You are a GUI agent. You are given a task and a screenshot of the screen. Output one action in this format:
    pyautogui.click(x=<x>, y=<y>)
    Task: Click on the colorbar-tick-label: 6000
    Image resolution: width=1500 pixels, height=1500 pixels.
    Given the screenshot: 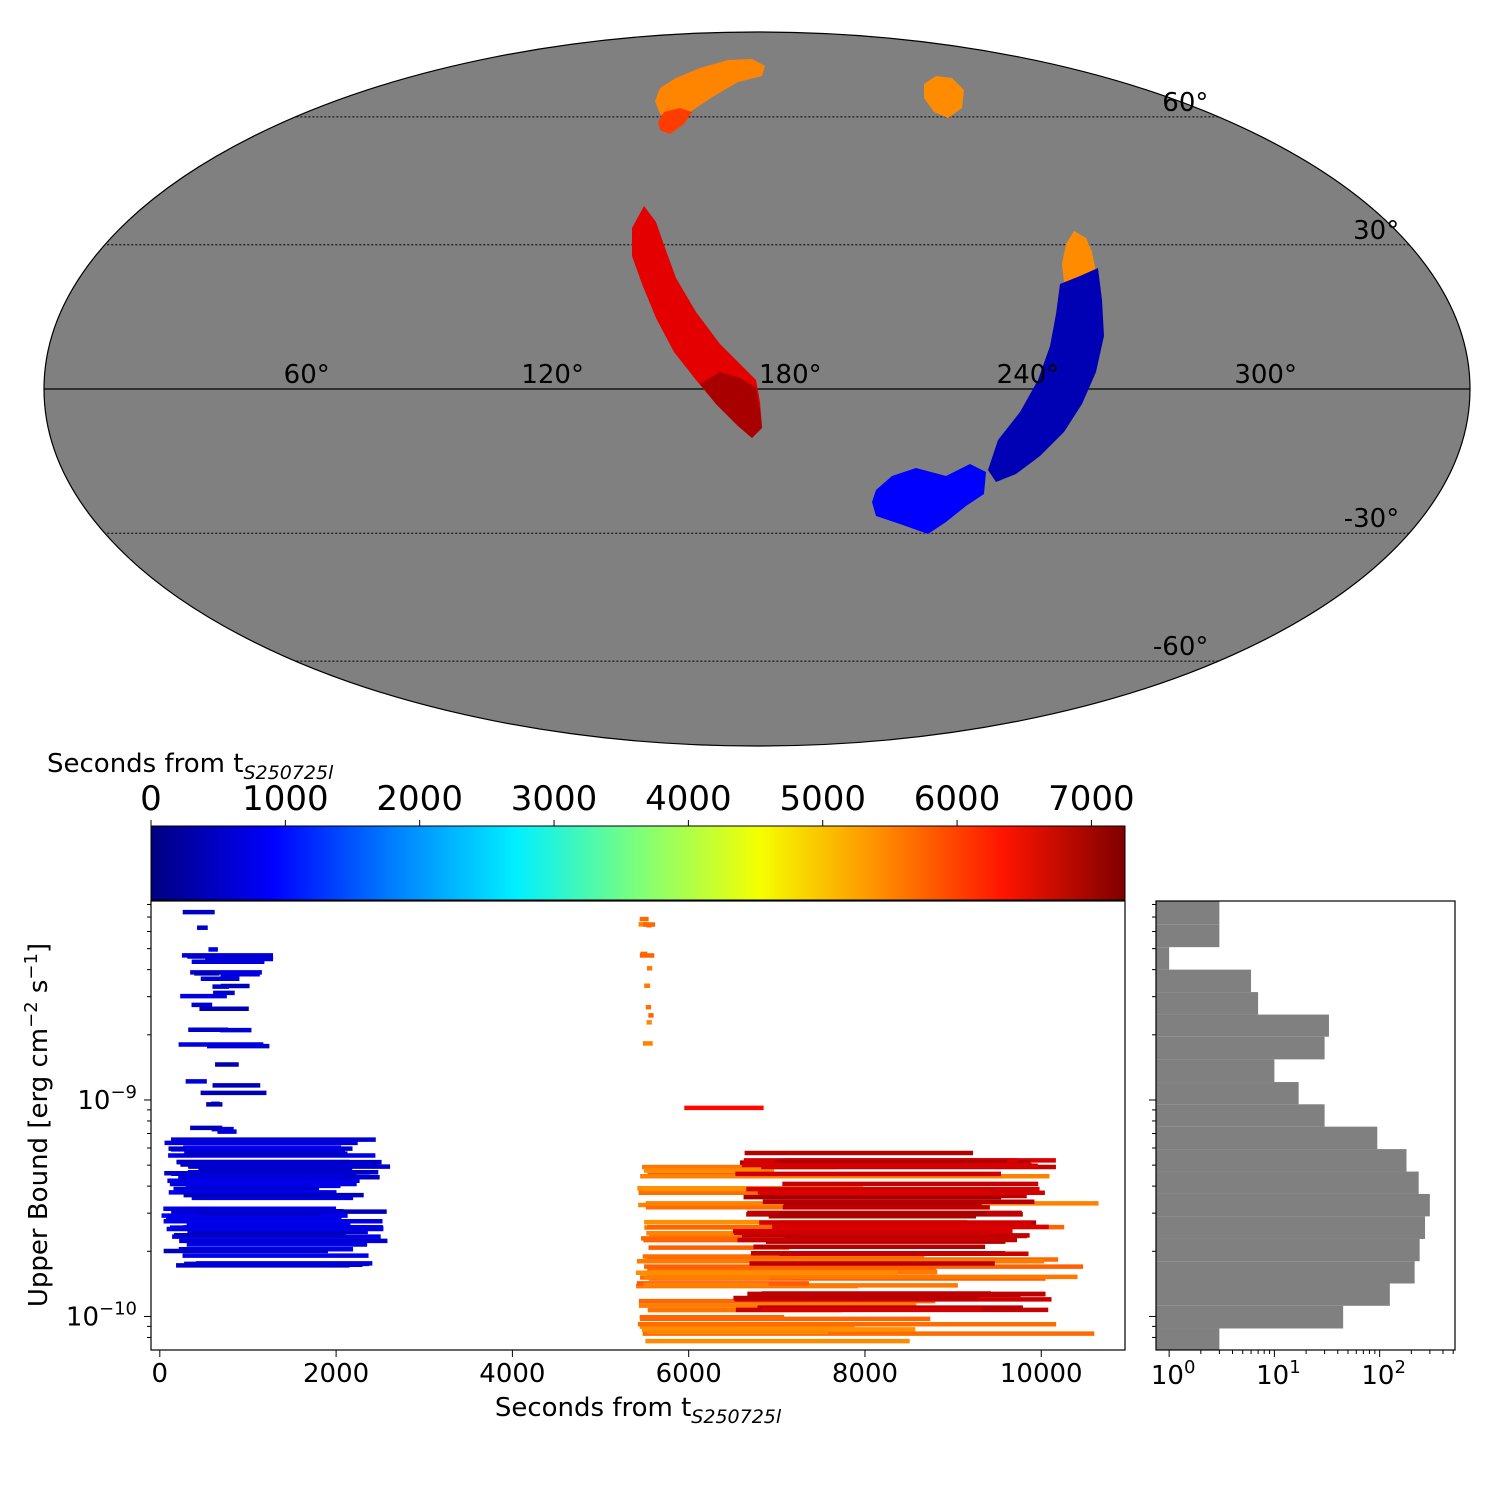 What is the action you would take?
    pyautogui.click(x=957, y=799)
    